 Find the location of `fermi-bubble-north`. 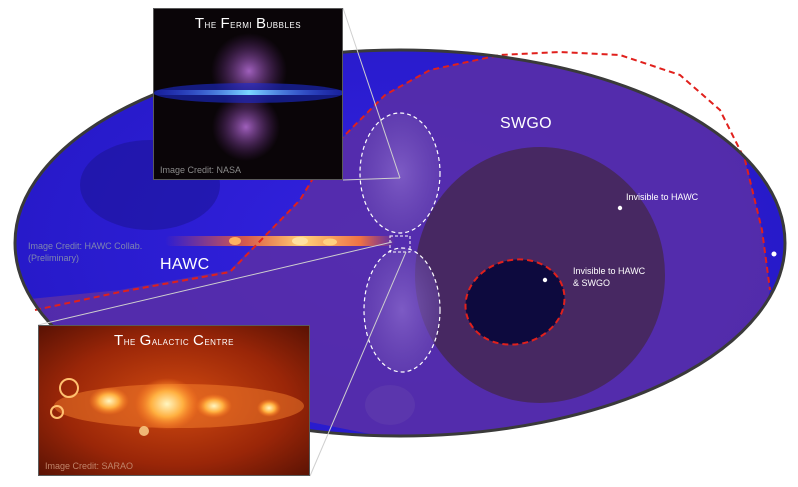

fermi-bubble-north is located at coordinates (400, 173).